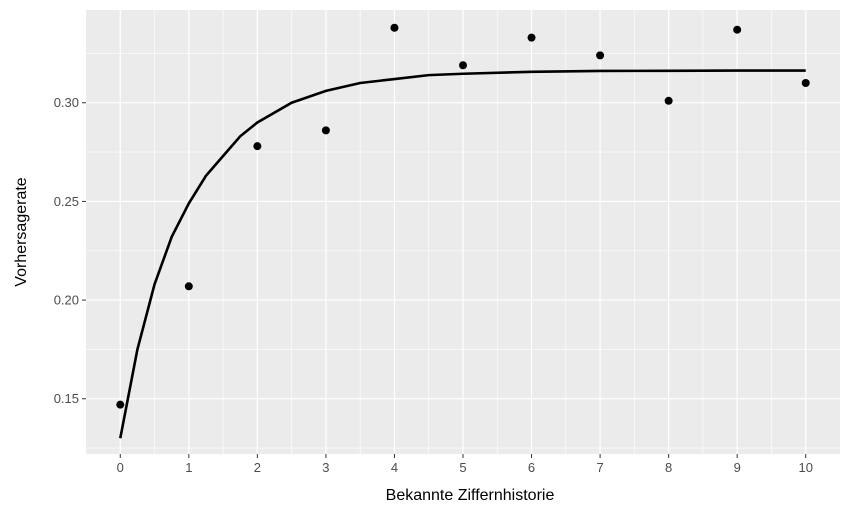 This screenshot has height=505, width=844. I want to click on x-tick-label: 1, so click(188, 467).